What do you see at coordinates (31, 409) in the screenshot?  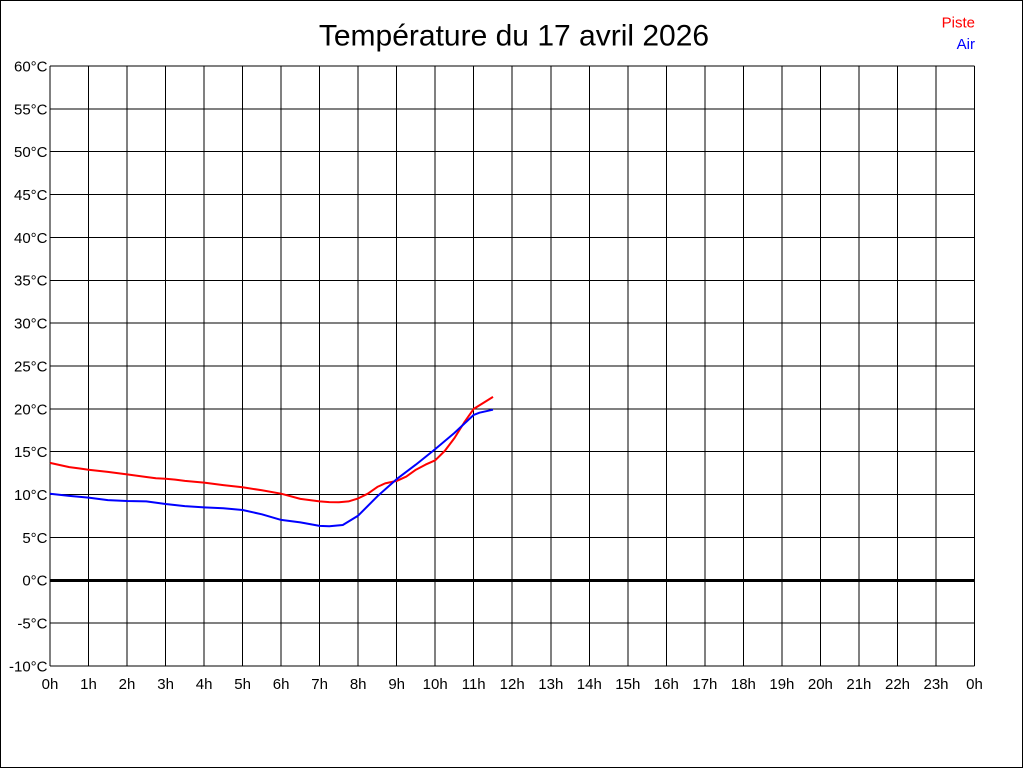 I see `svg-text: 20°C` at bounding box center [31, 409].